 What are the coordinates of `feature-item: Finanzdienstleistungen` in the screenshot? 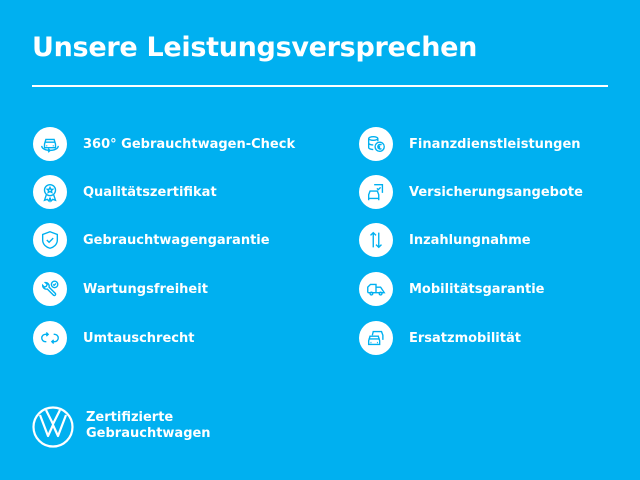 It's located at (470, 144).